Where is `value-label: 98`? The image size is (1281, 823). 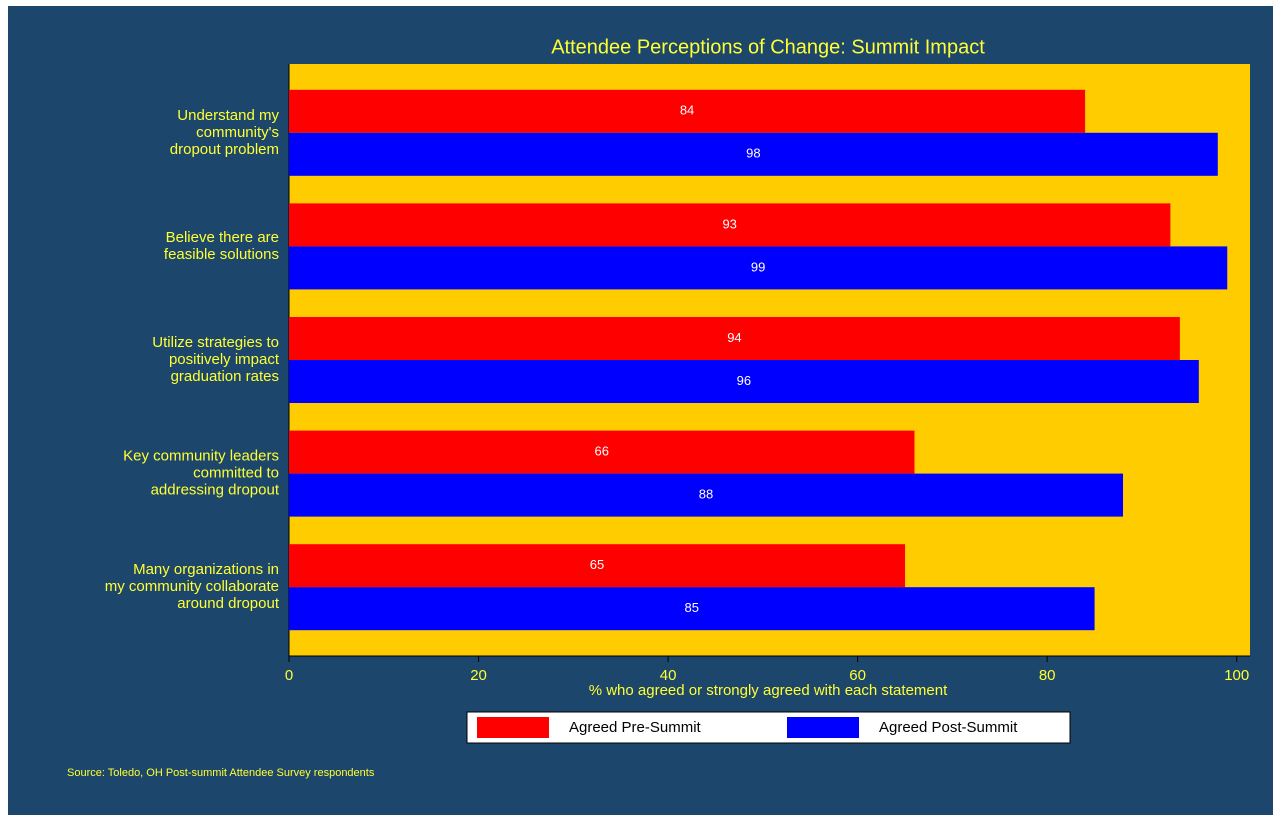 value-label: 98 is located at coordinates (753, 153).